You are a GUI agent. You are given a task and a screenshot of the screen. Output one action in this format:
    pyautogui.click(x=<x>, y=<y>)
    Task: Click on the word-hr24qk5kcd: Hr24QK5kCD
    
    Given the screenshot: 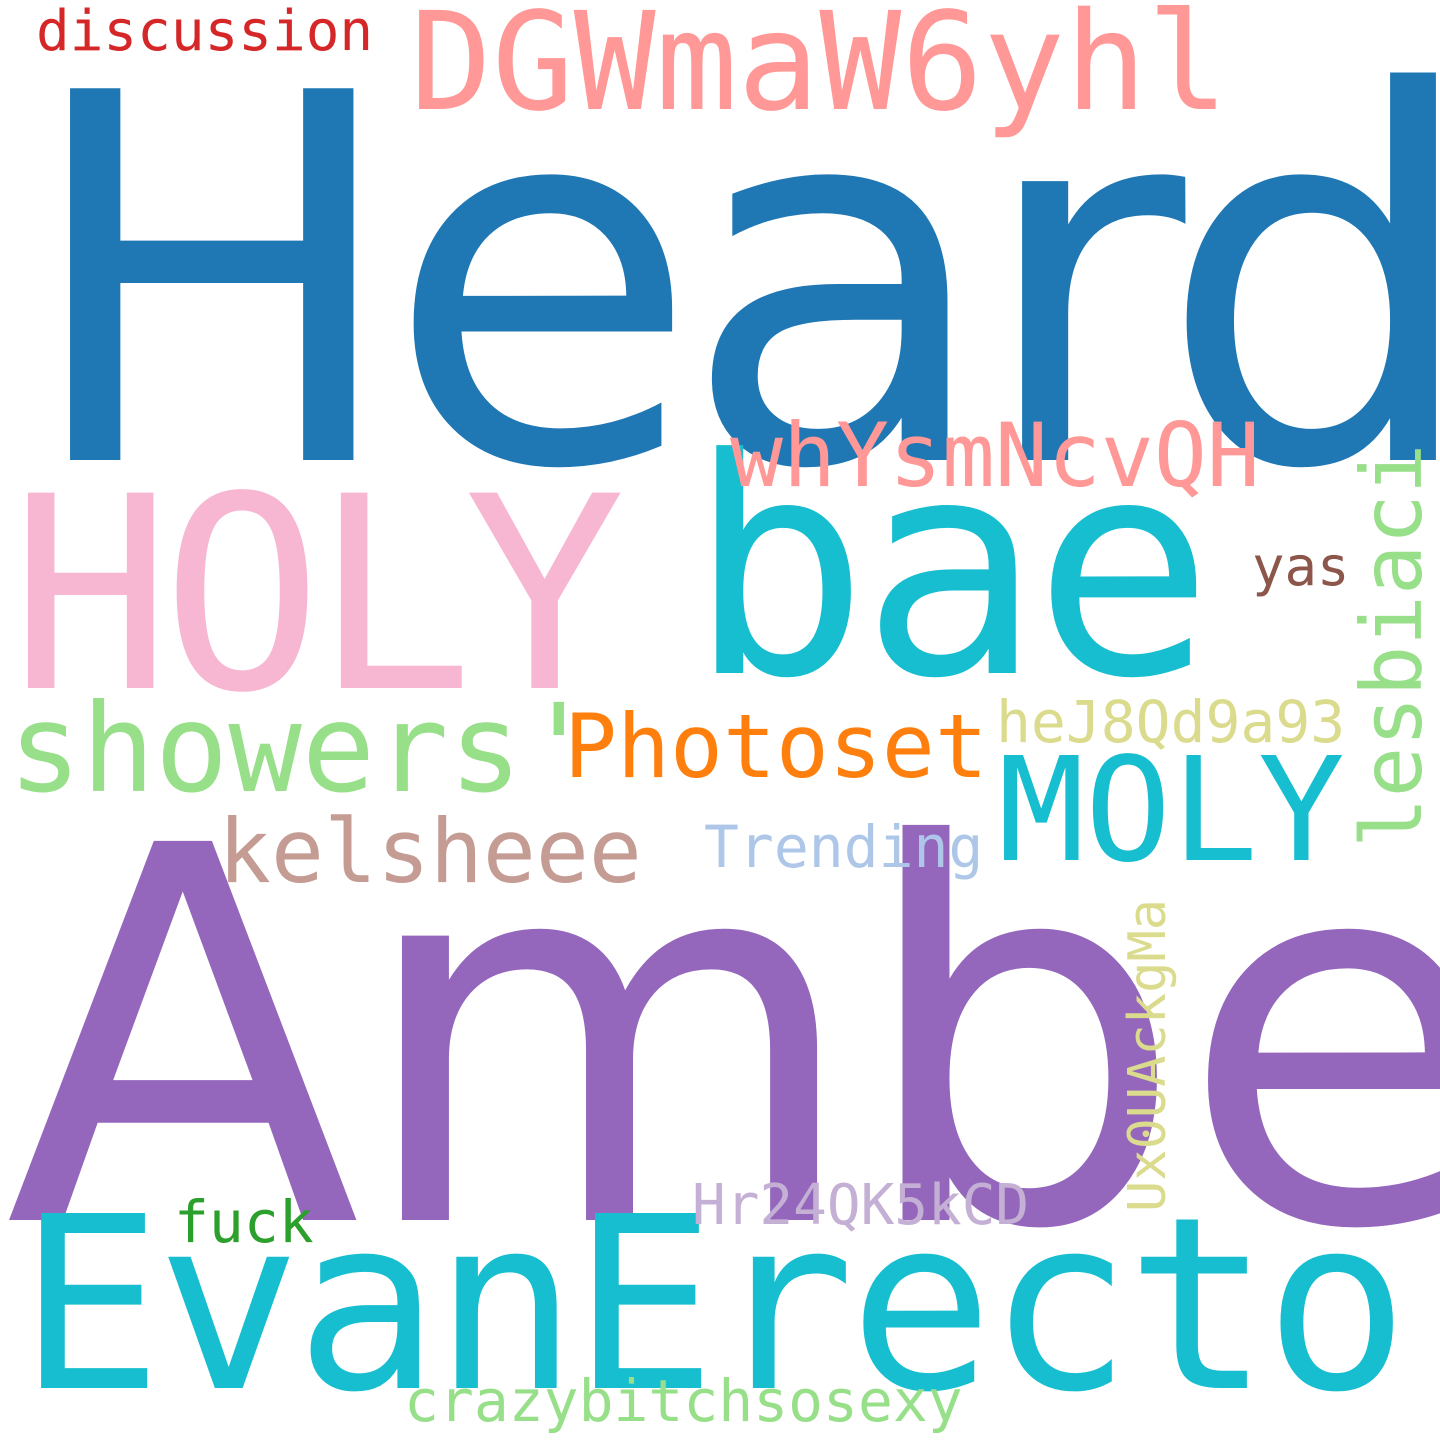 What is the action you would take?
    pyautogui.click(x=861, y=1205)
    